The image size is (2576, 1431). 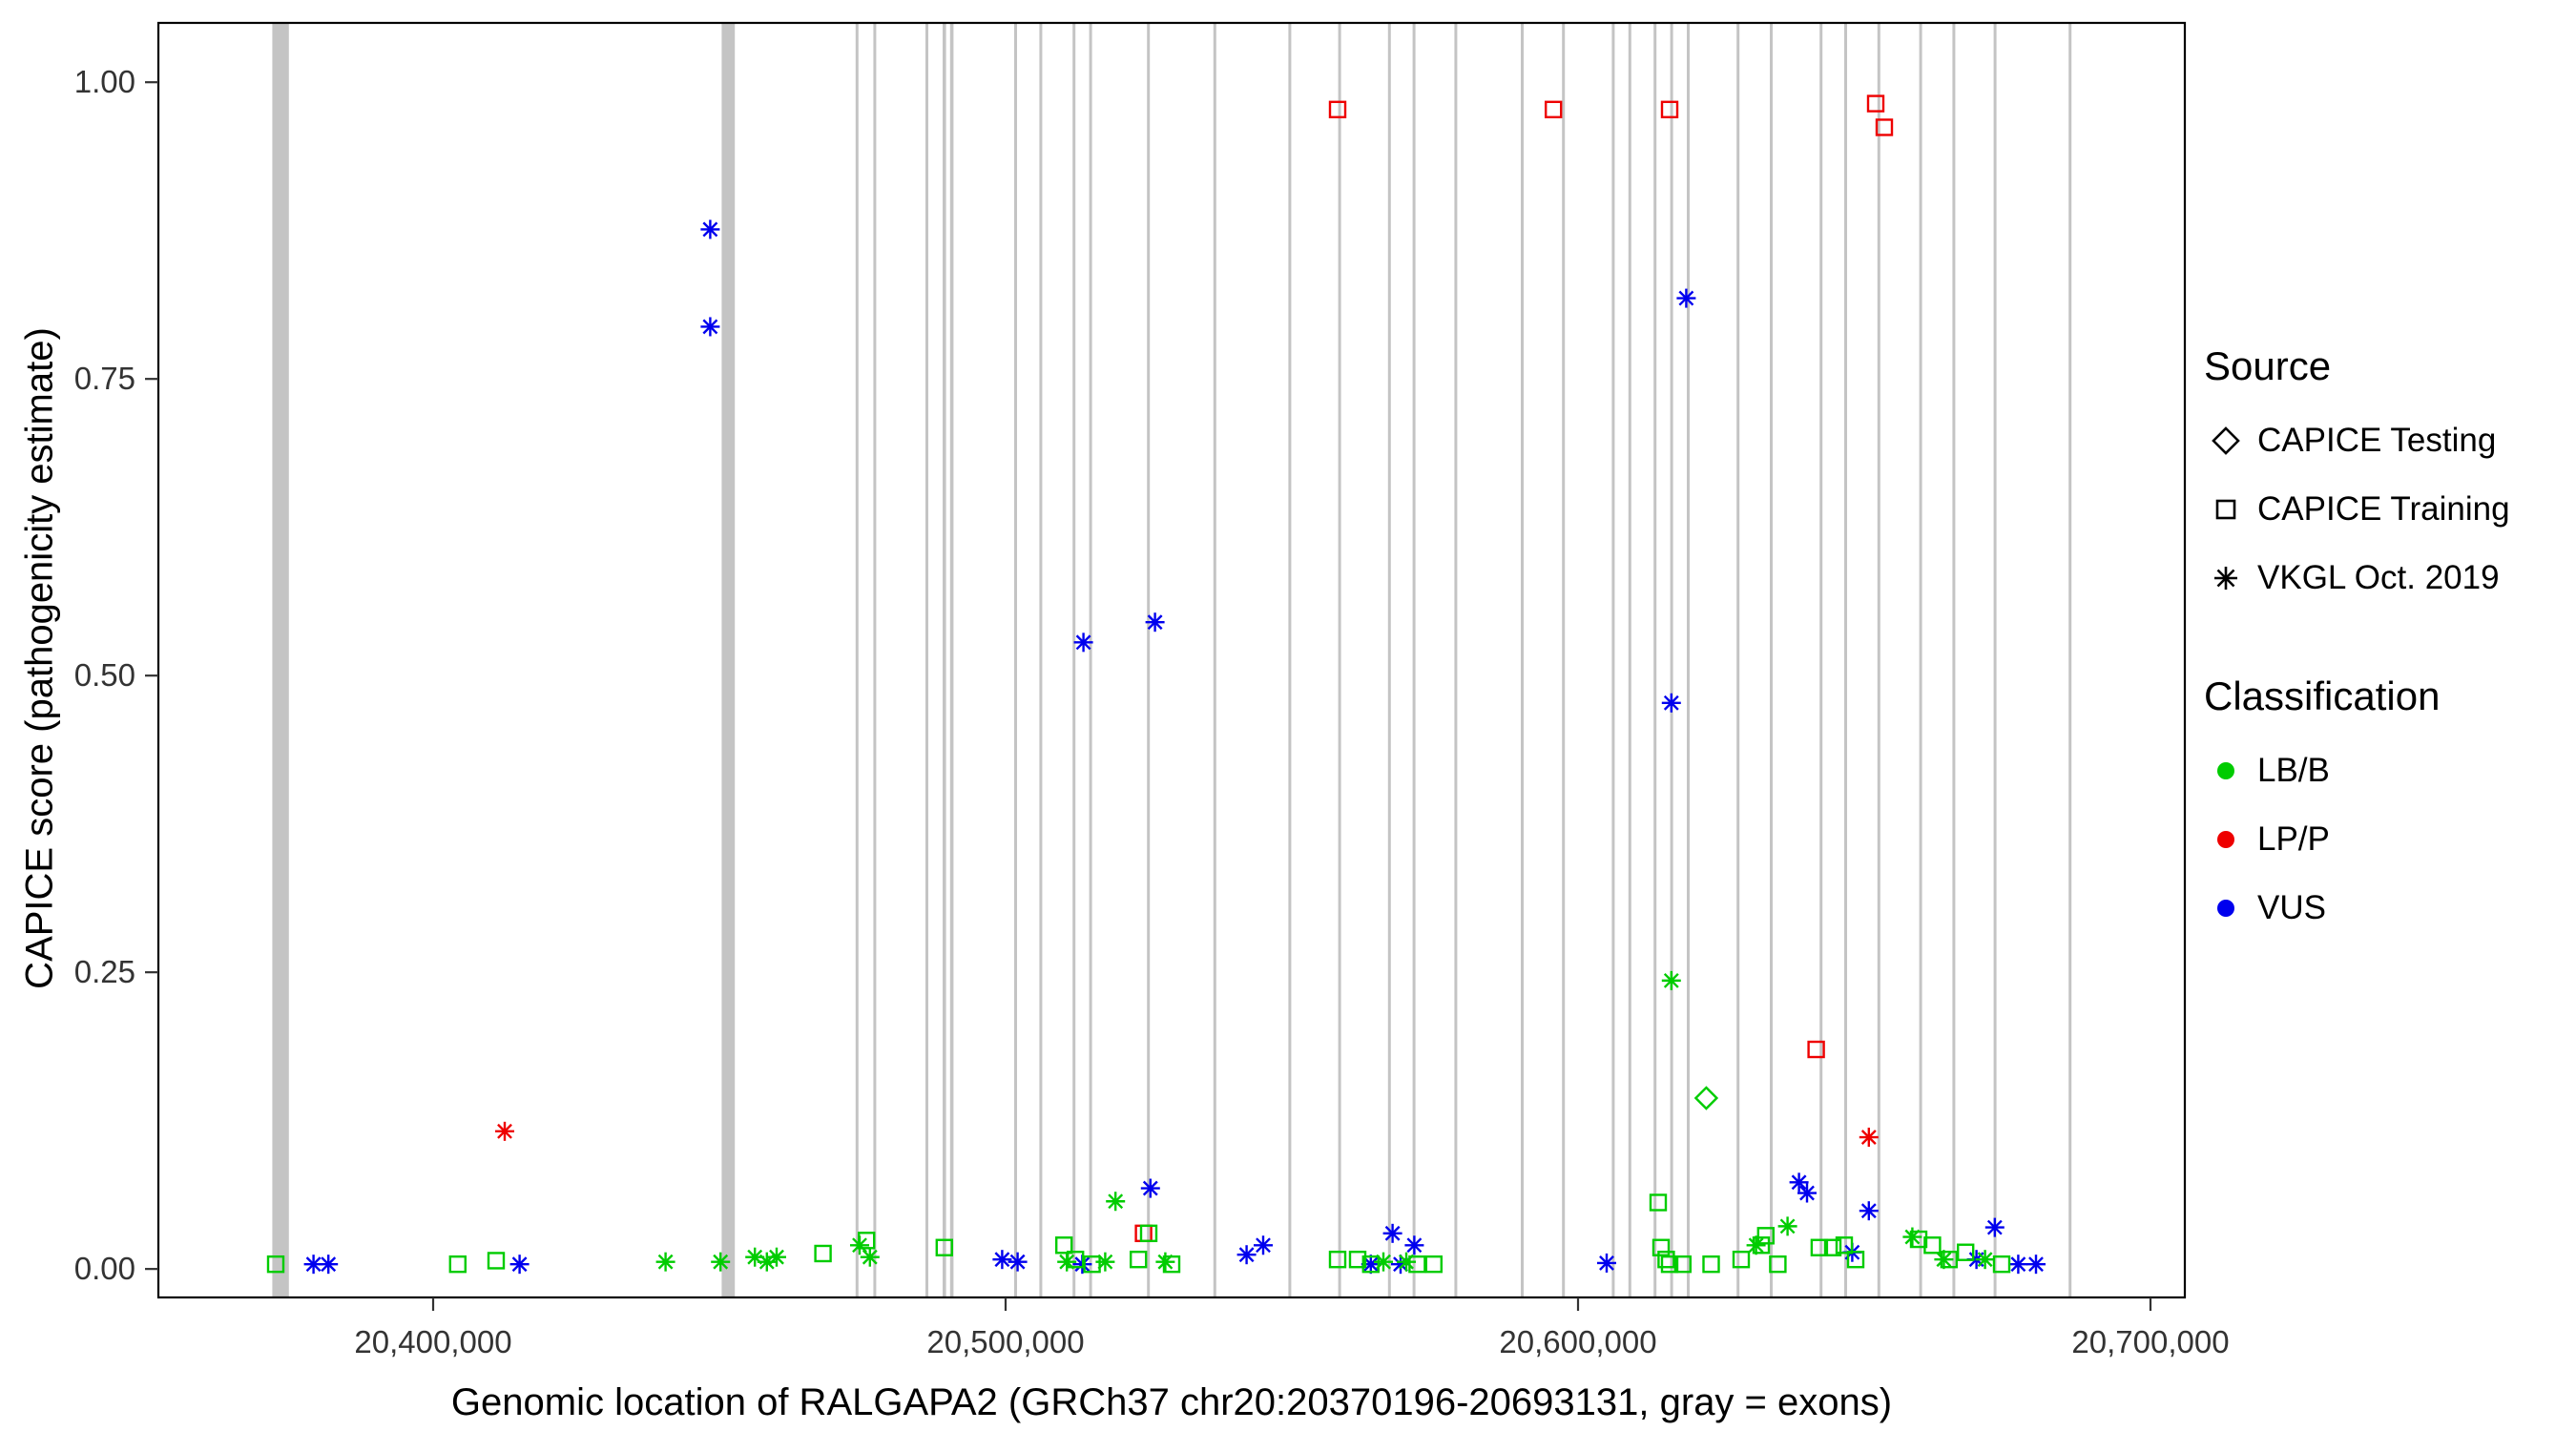 I want to click on legend-item-label: LB/B, so click(x=2293, y=770).